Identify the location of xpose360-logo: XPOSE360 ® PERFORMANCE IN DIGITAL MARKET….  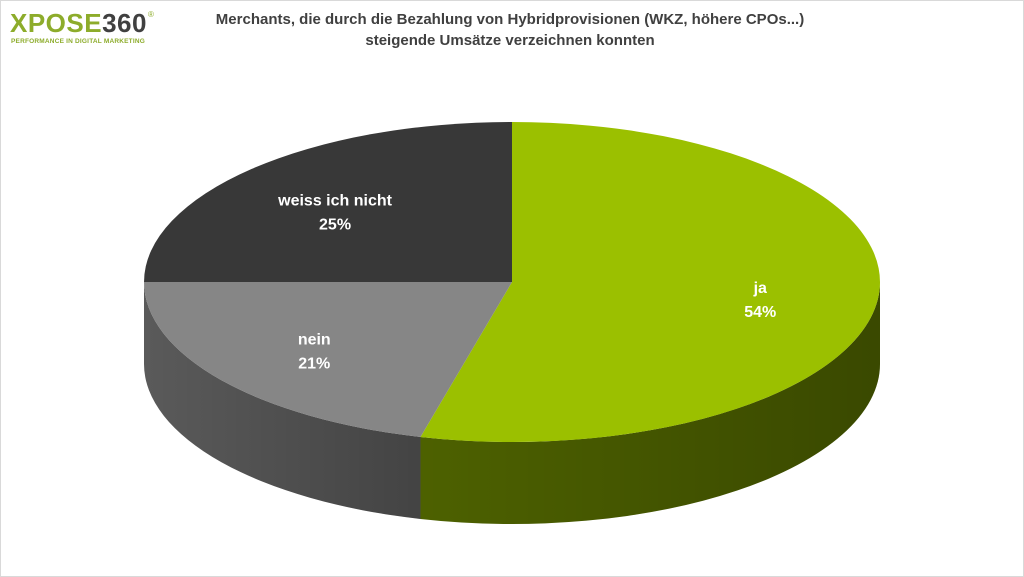
(85, 28).